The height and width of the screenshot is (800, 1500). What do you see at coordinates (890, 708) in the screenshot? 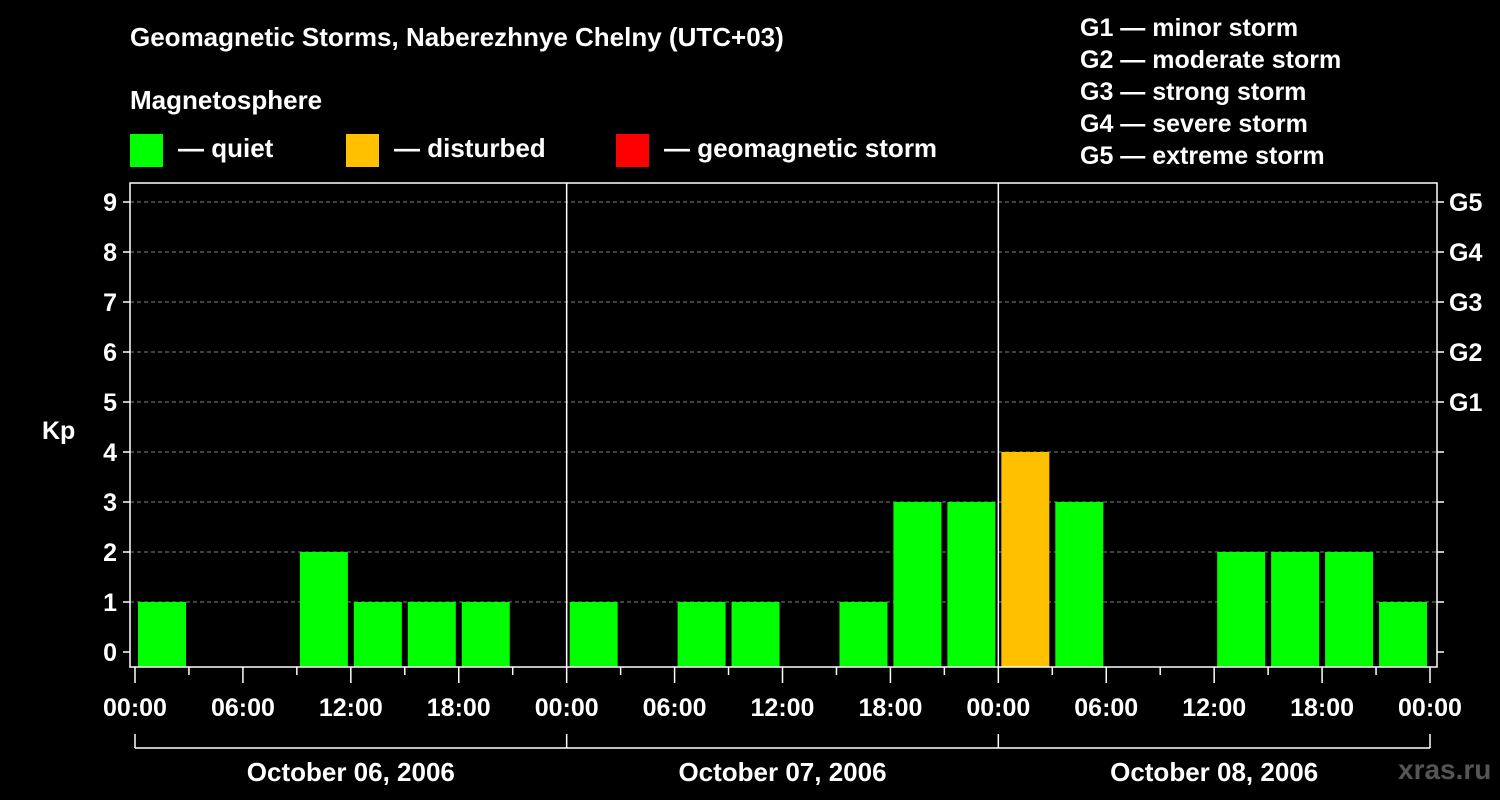
I see `x-tick-label-7: 18:00` at bounding box center [890, 708].